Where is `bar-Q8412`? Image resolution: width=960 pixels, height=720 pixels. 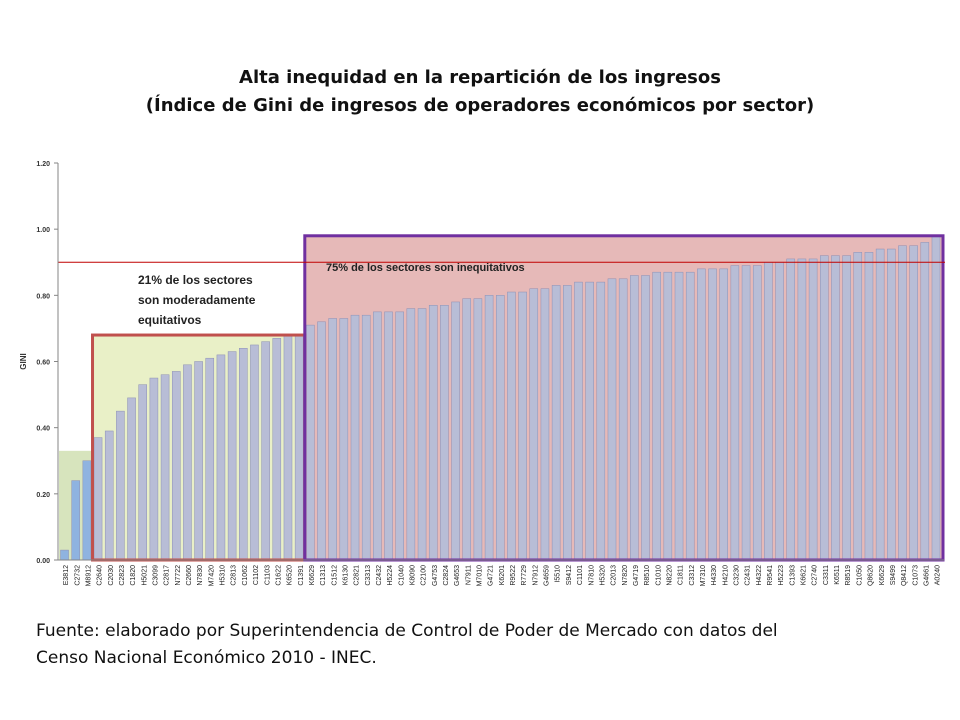
bar-Q8412 is located at coordinates (902, 403).